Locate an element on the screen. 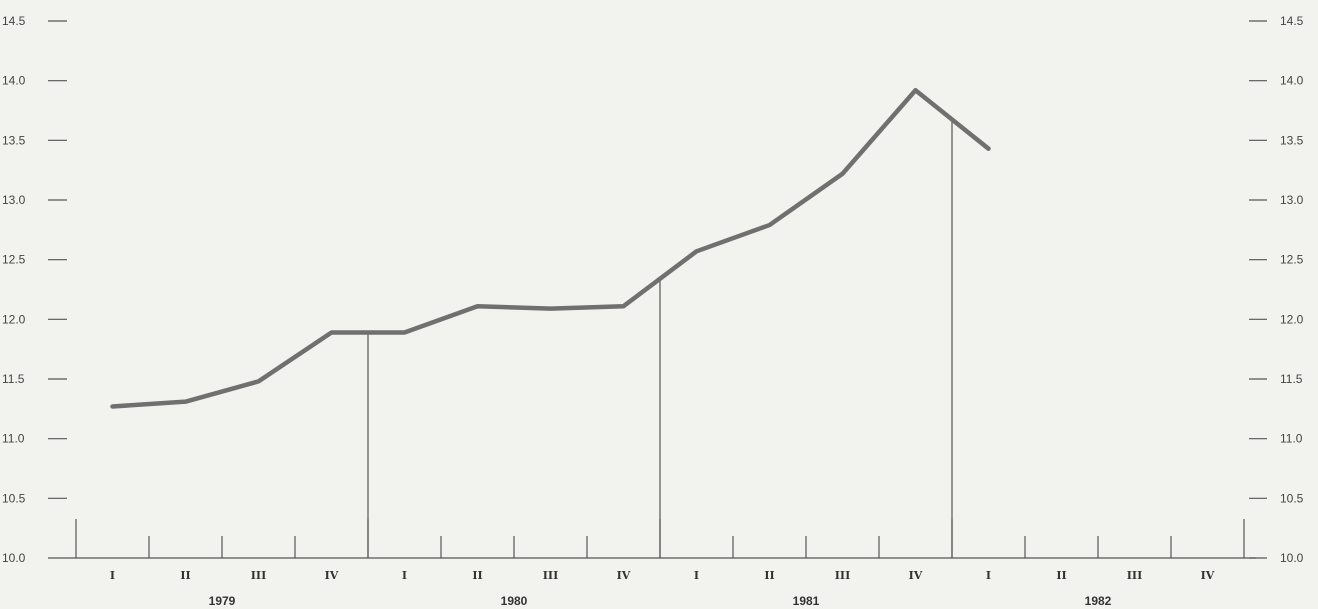 Image resolution: width=1318 pixels, height=609 pixels. right-y-tick-label: 14.5 is located at coordinates (1292, 21).